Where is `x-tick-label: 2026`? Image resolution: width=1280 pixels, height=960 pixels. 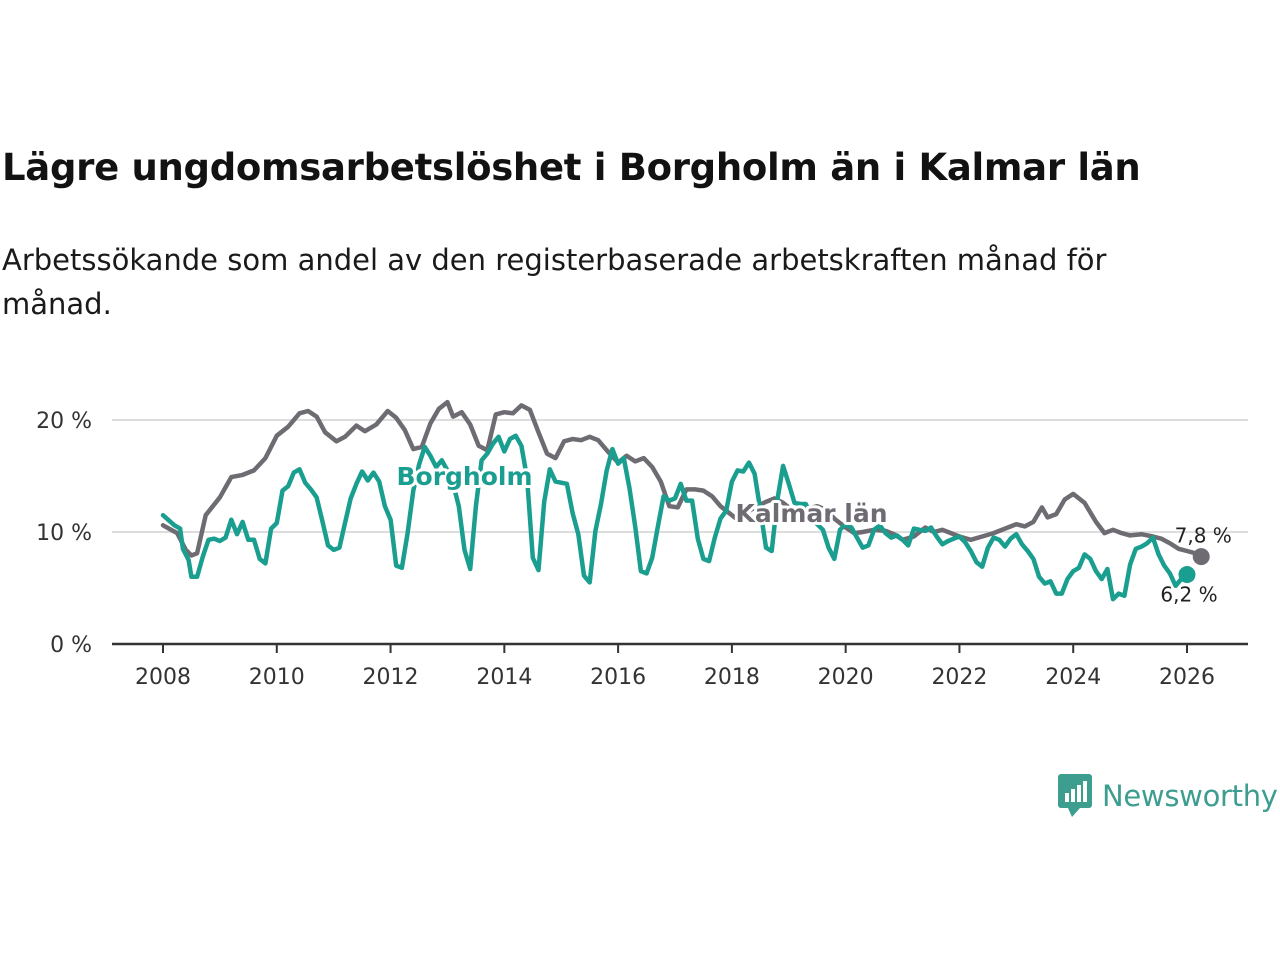 x-tick-label: 2026 is located at coordinates (1187, 677).